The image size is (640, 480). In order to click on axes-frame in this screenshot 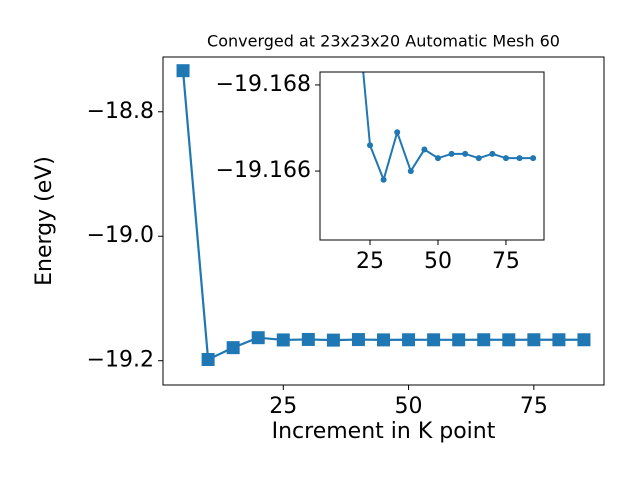, I will do `click(432, 156)`.